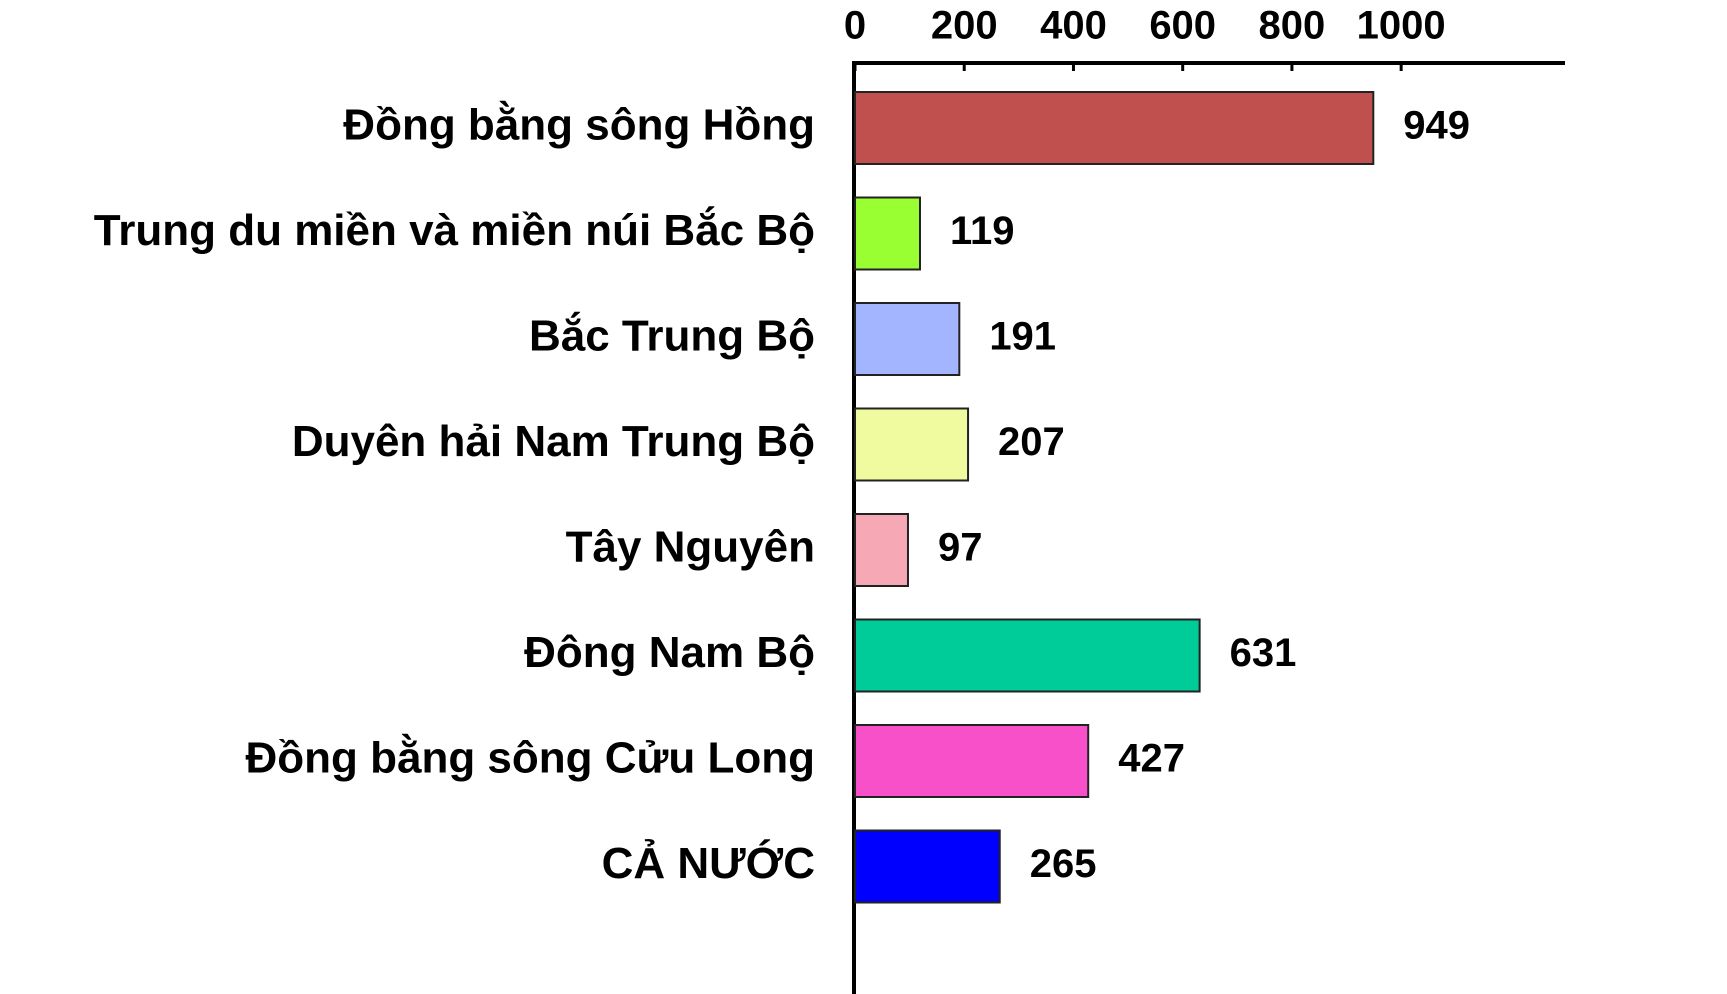 Image resolution: width=1727 pixels, height=994 pixels. I want to click on category-label: Đông Nam Bộ, so click(669, 652).